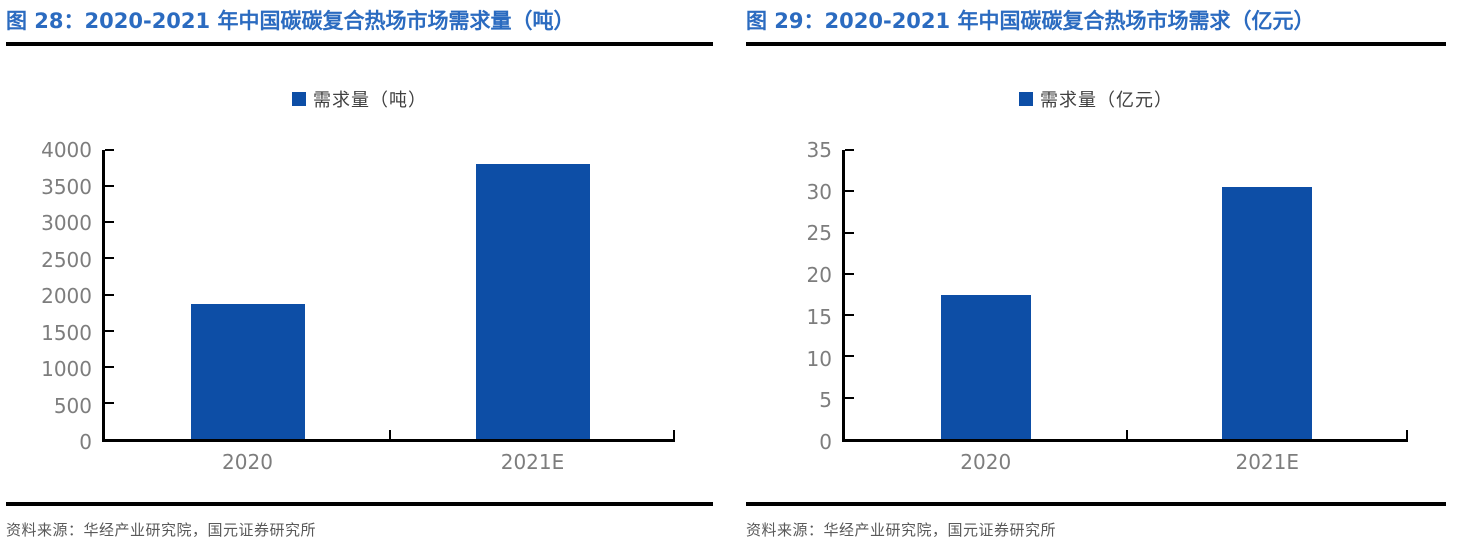 This screenshot has width=1467, height=548. Describe the element at coordinates (819, 358) in the screenshot. I see `y-axis-label: 10` at that location.